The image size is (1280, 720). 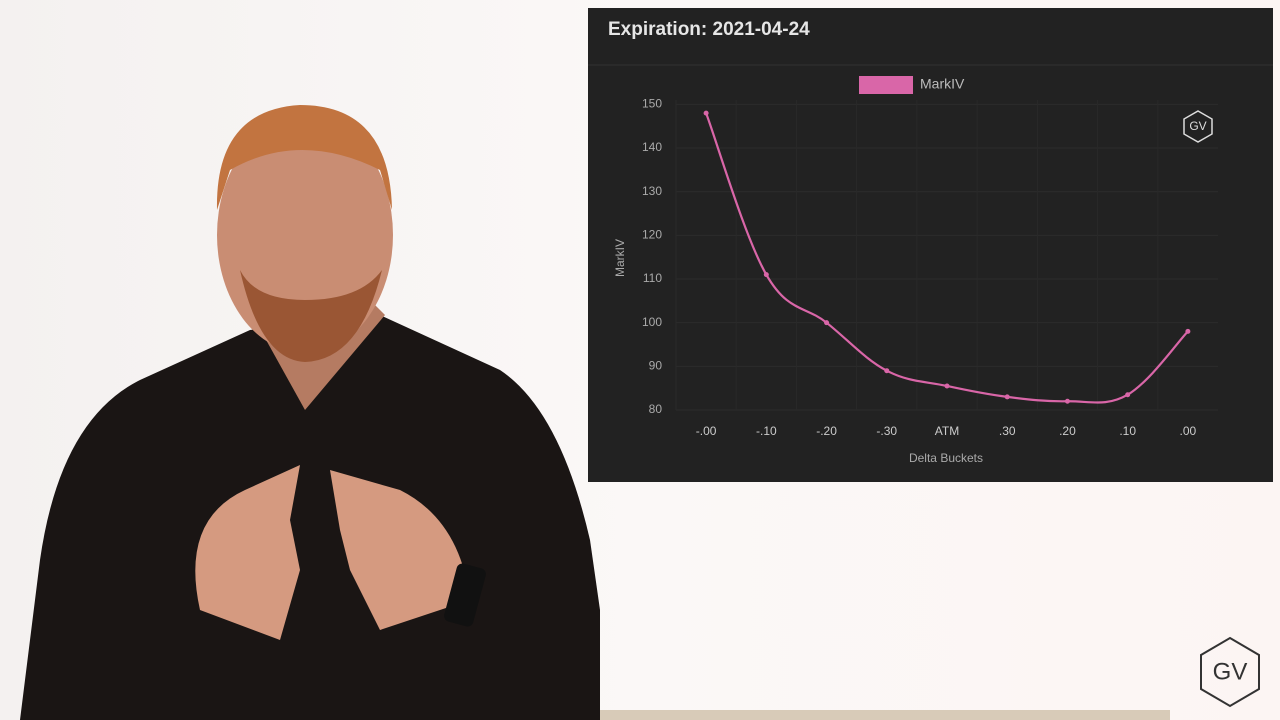 What do you see at coordinates (620, 258) in the screenshot?
I see `y-axis-label: MarkIV` at bounding box center [620, 258].